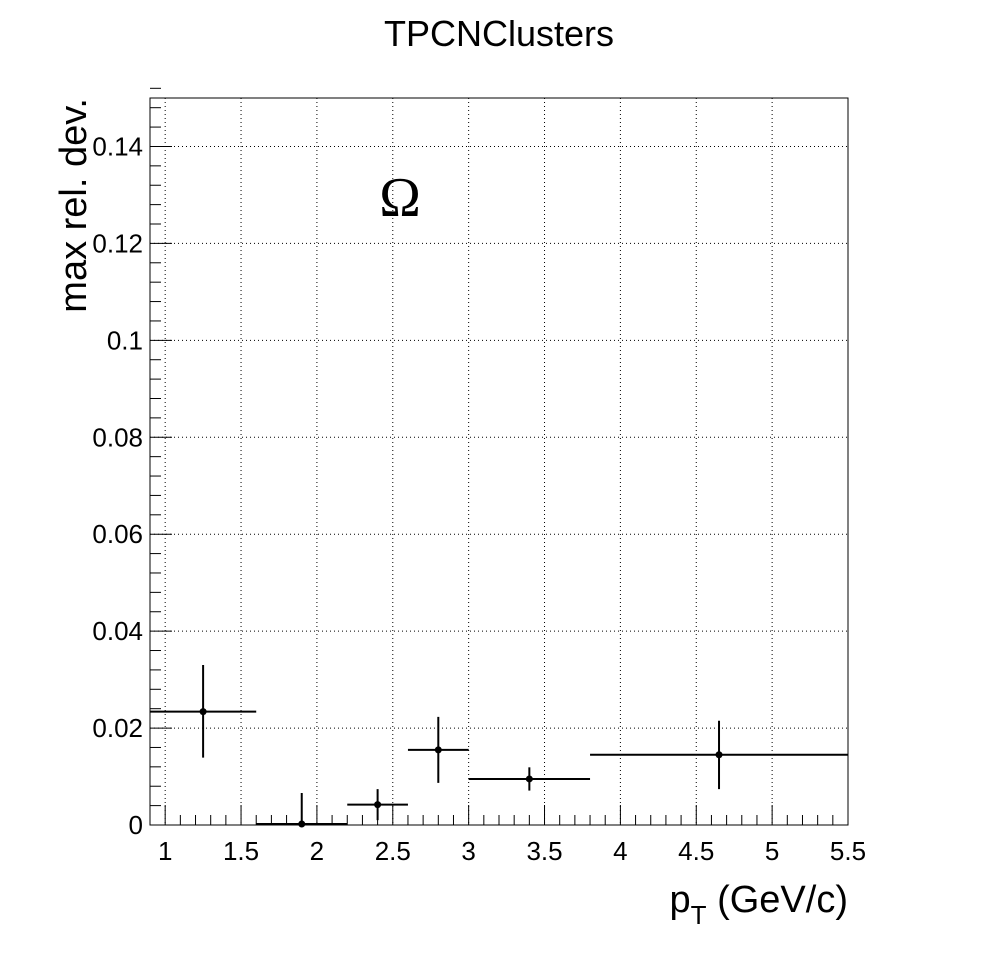  What do you see at coordinates (136, 825) in the screenshot?
I see `y-tick-label: 0` at bounding box center [136, 825].